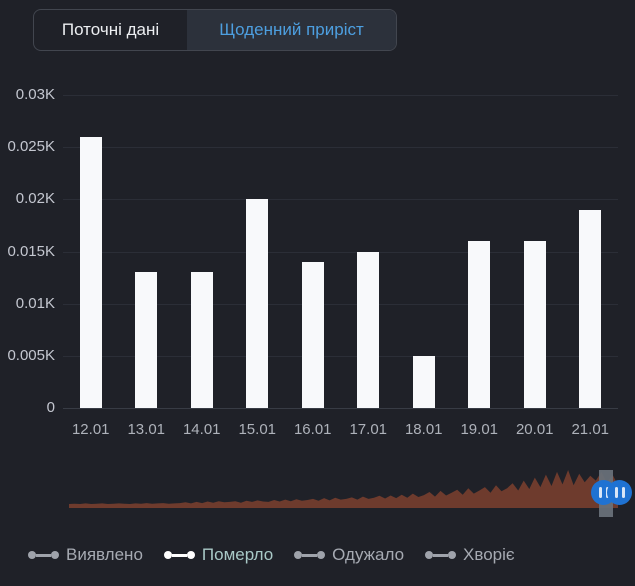  Describe the element at coordinates (35, 94) in the screenshot. I see `y-axis-tick-label: 0.03K` at that location.